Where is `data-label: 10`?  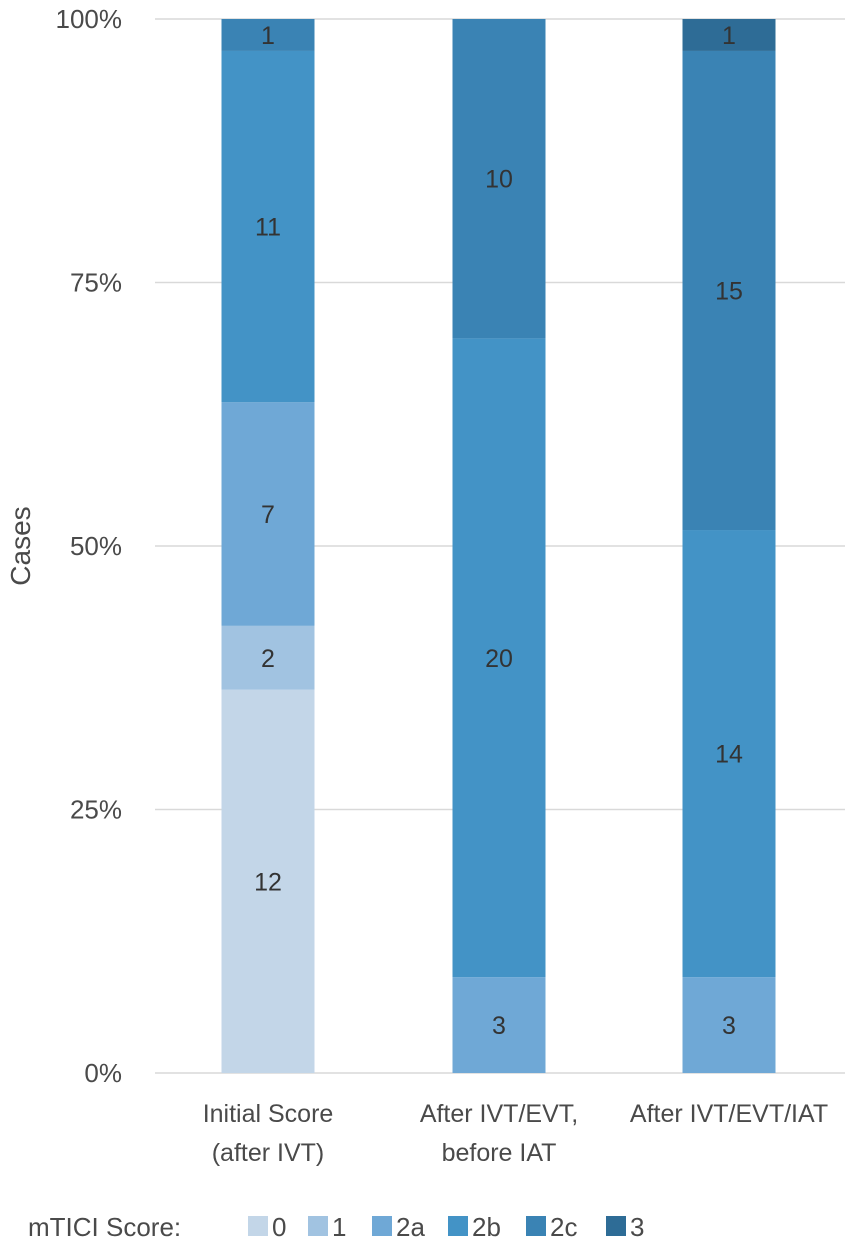 data-label: 10 is located at coordinates (499, 180).